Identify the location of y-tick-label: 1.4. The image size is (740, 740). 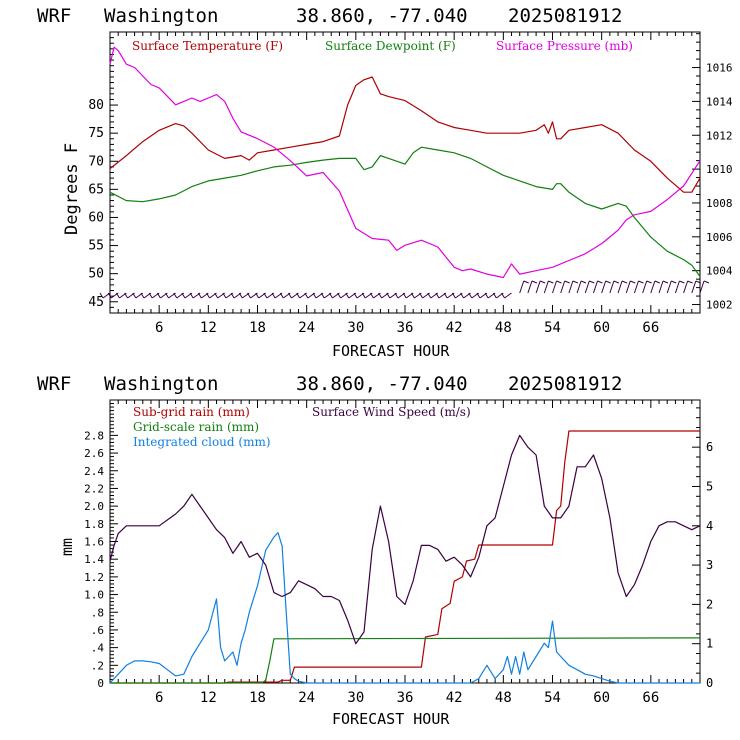
(94, 559).